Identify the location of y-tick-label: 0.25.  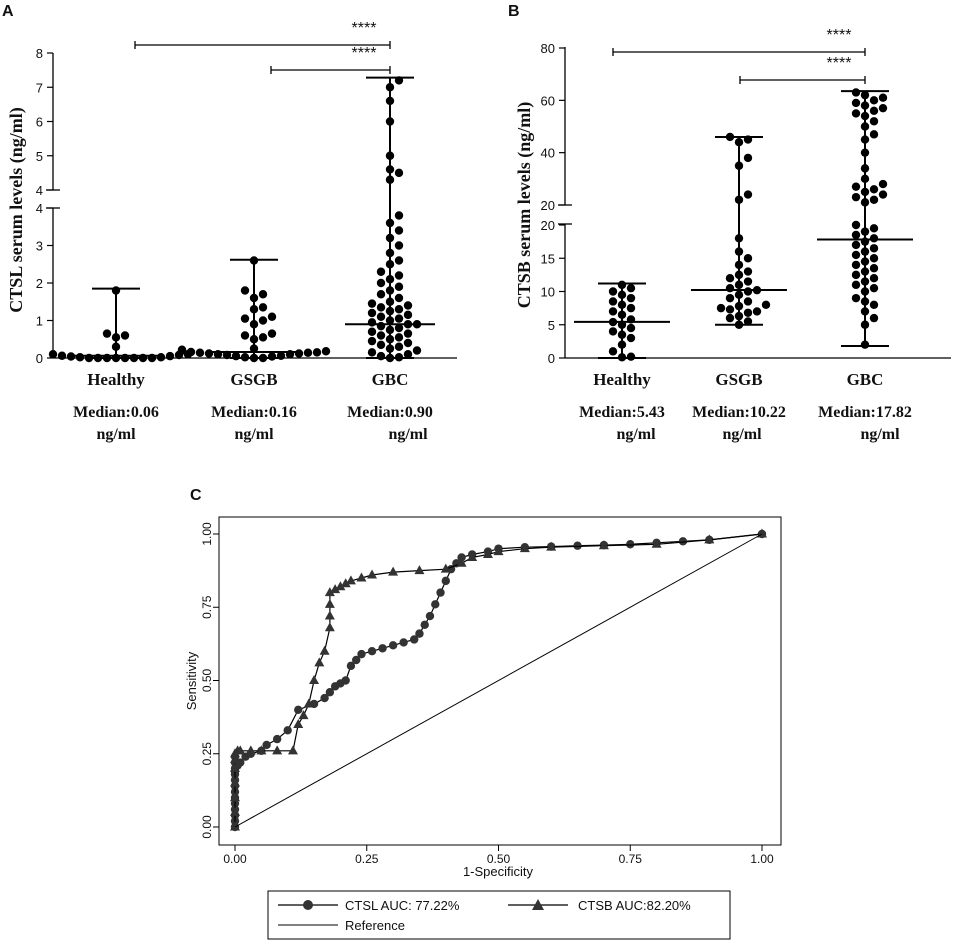
(207, 754).